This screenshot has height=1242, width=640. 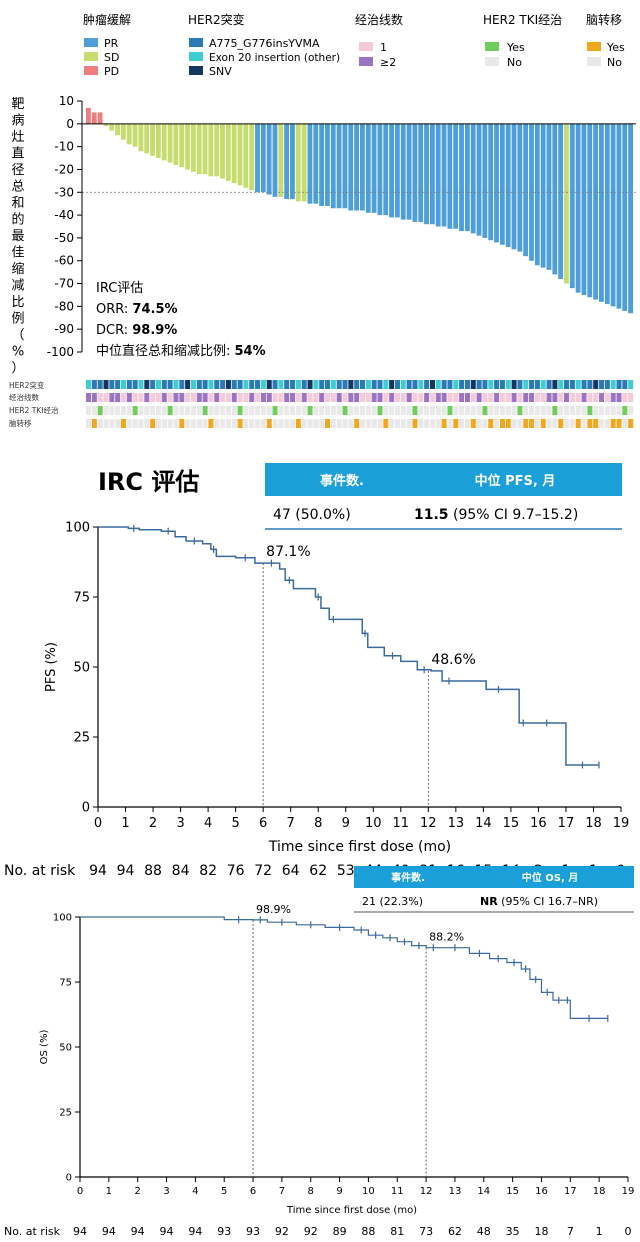 What do you see at coordinates (614, 62) in the screenshot?
I see `legend-label-brain-no: No` at bounding box center [614, 62].